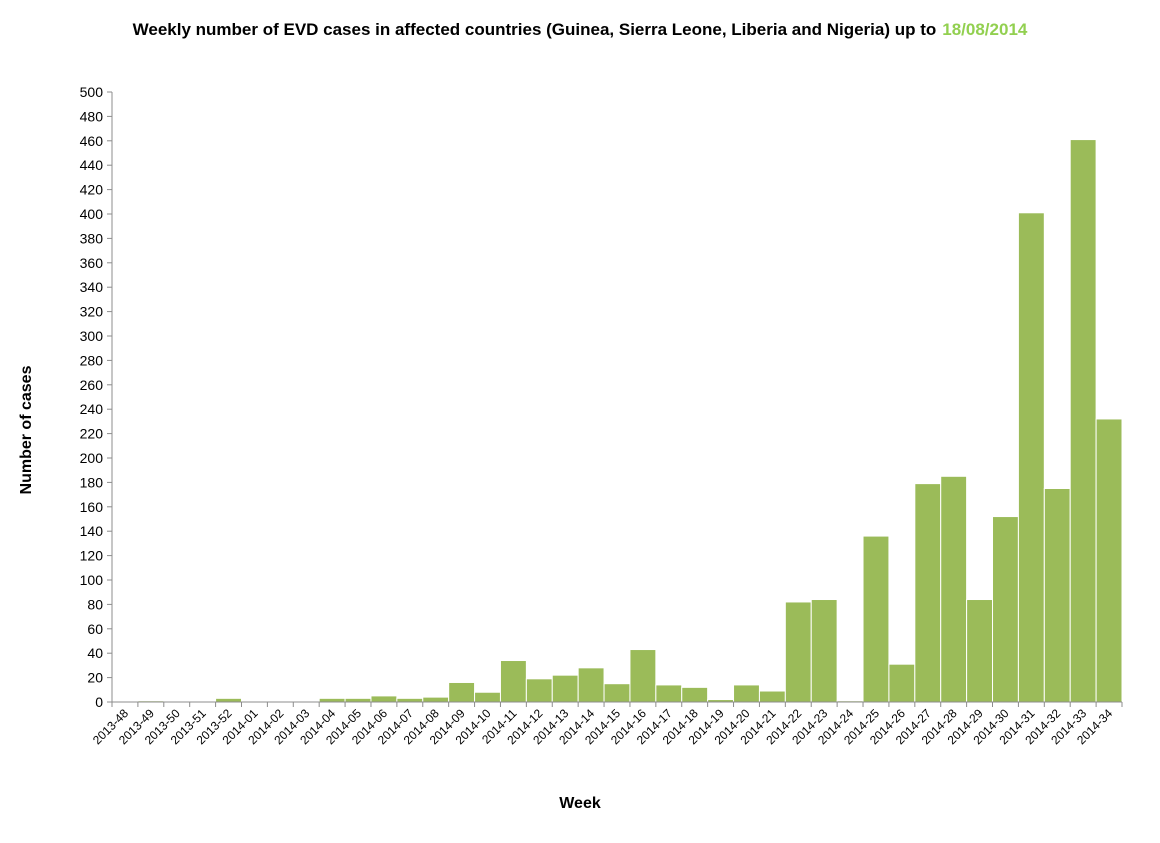 This screenshot has width=1160, height=843. I want to click on y-tick-label: 140, so click(92, 531).